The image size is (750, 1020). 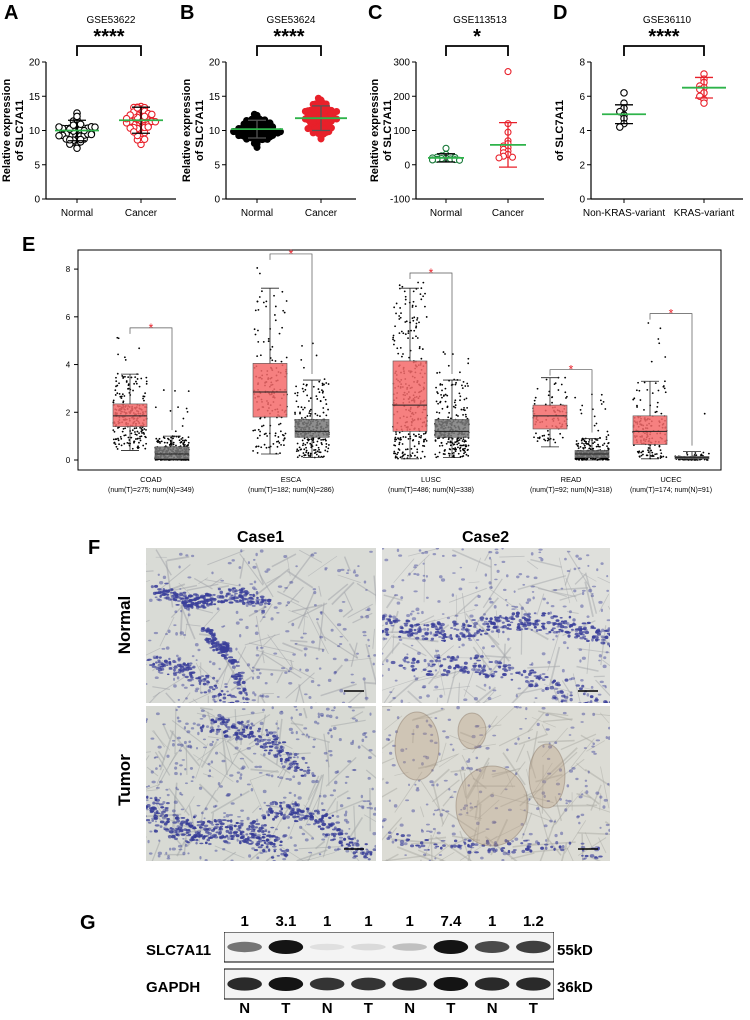 I want to click on y-tick-label: 0, so click(x=37, y=200).